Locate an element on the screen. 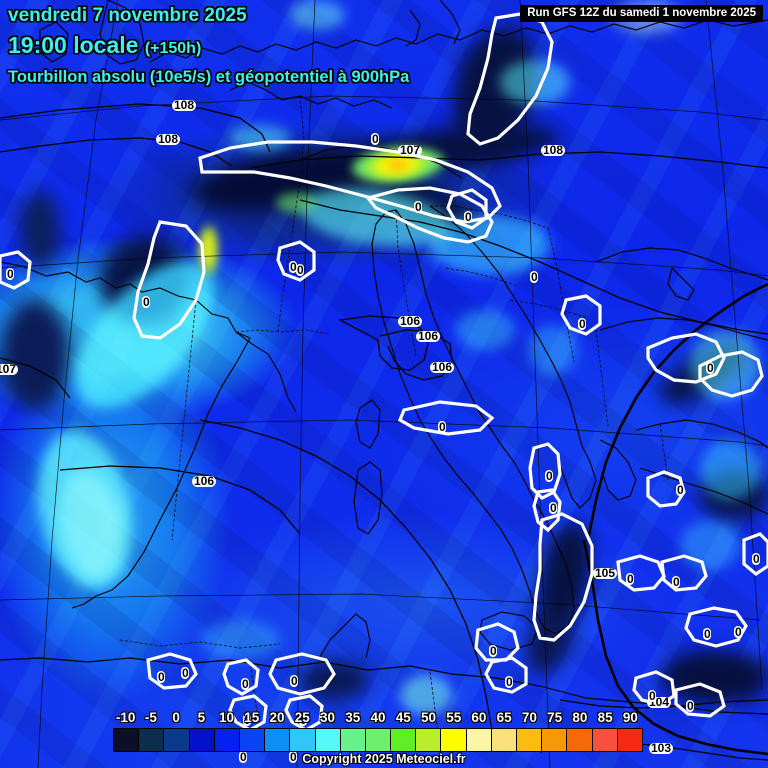  colorbar-tick: 20 is located at coordinates (277, 717).